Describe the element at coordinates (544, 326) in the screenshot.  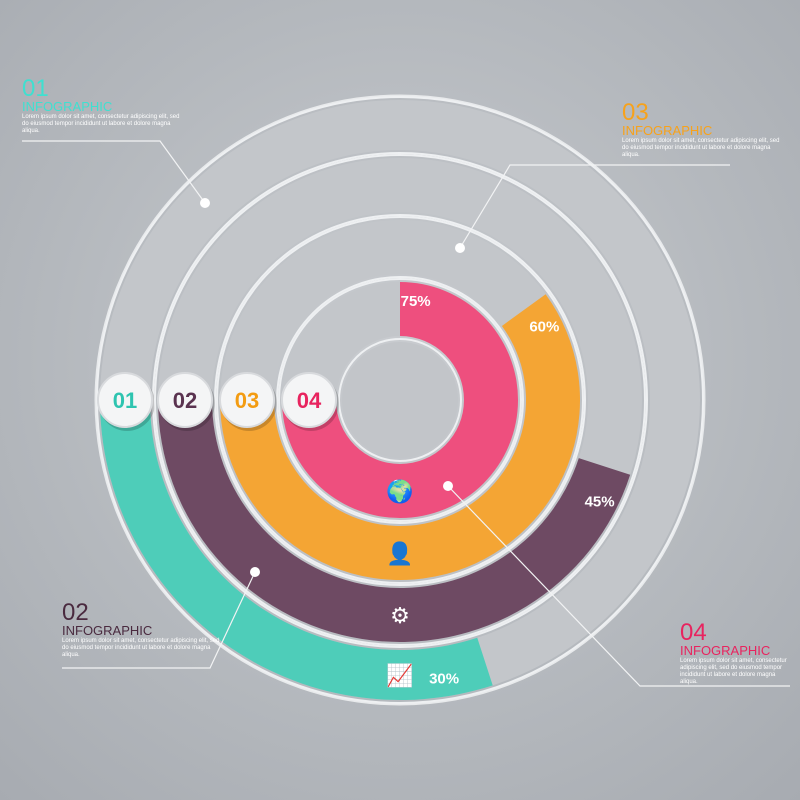
I see `ring-percent-label: 60%` at that location.